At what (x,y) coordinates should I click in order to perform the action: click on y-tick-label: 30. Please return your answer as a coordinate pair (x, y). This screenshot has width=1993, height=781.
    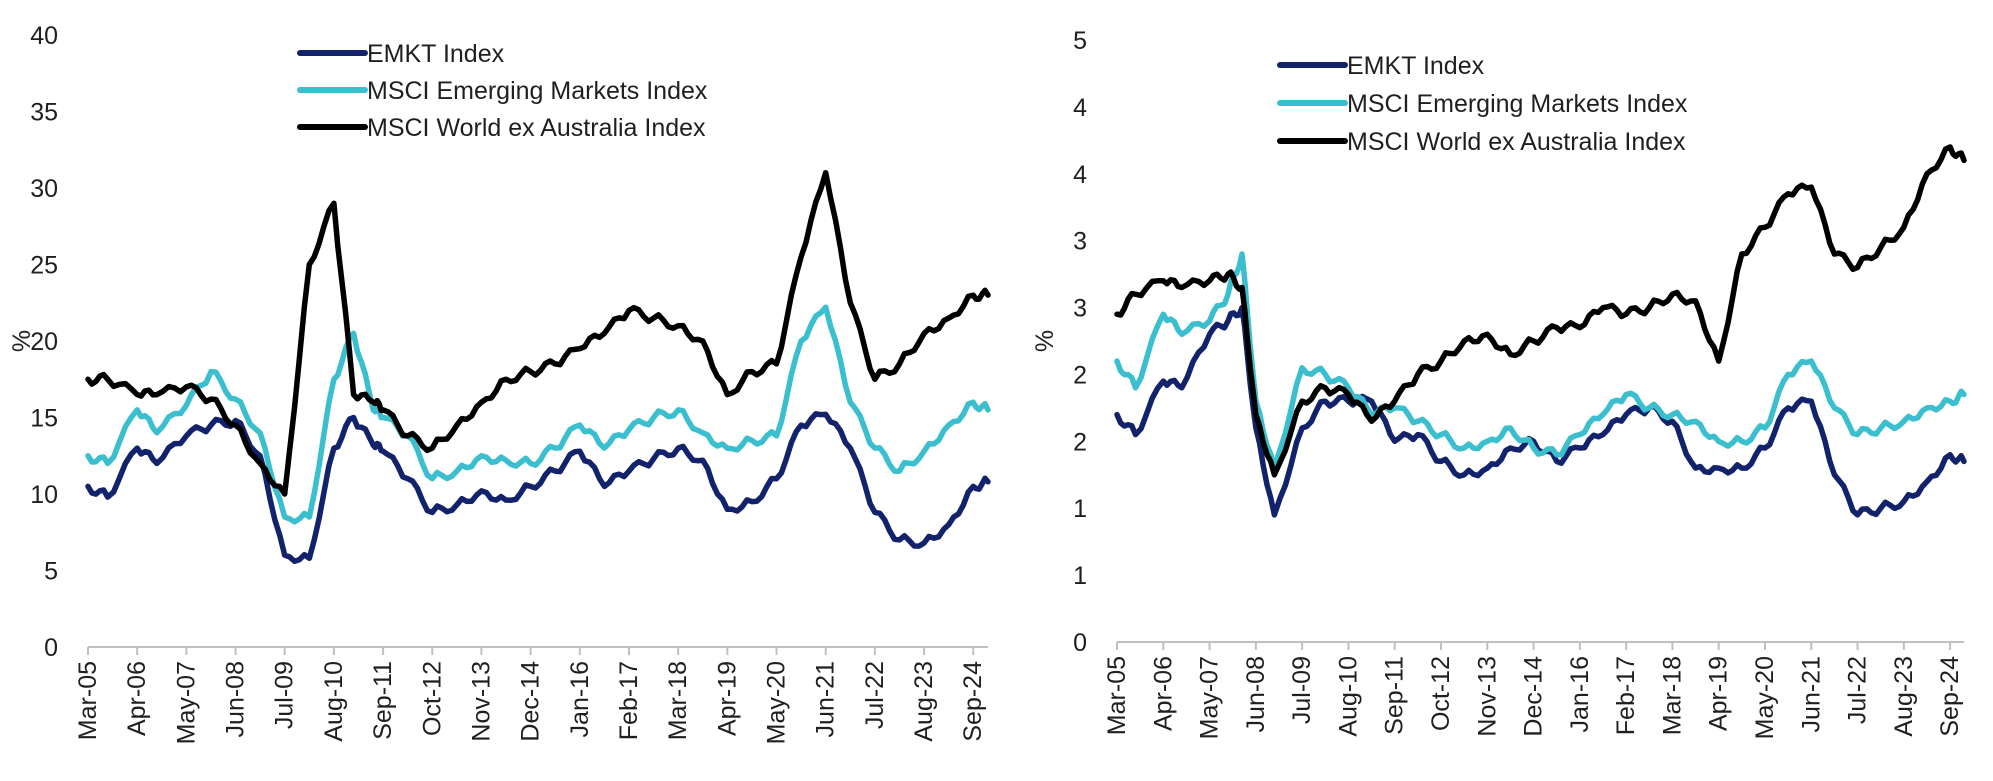
    Looking at the image, I should click on (44, 189).